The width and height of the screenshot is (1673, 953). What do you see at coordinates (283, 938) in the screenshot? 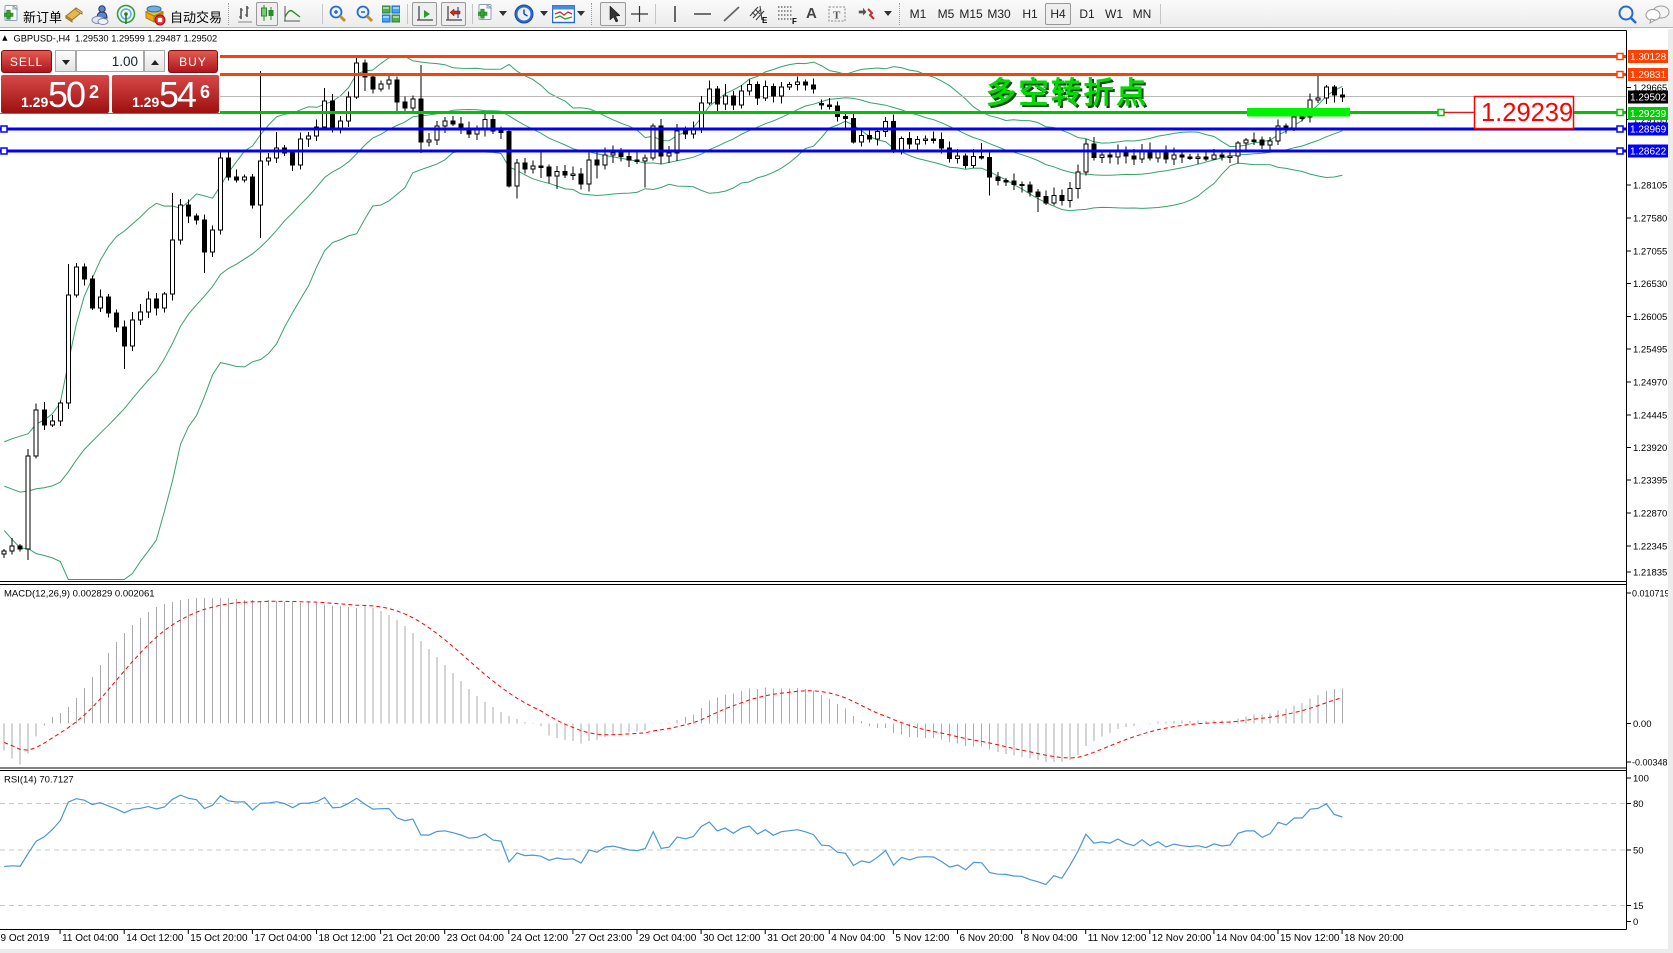
I see `svg-text: 17 Oct 04:00` at bounding box center [283, 938].